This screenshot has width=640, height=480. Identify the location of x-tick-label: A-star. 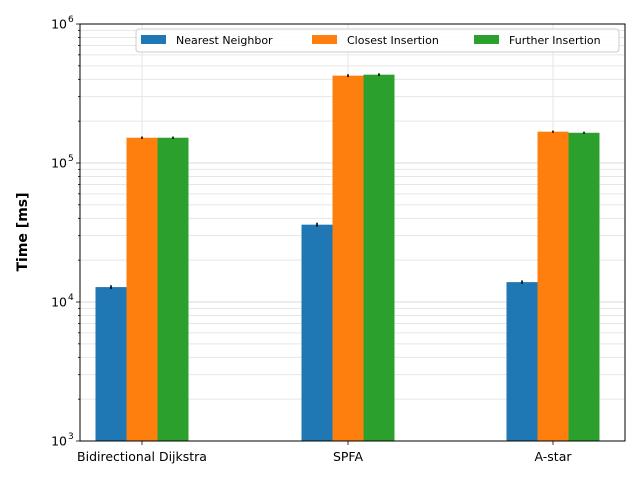
(554, 456).